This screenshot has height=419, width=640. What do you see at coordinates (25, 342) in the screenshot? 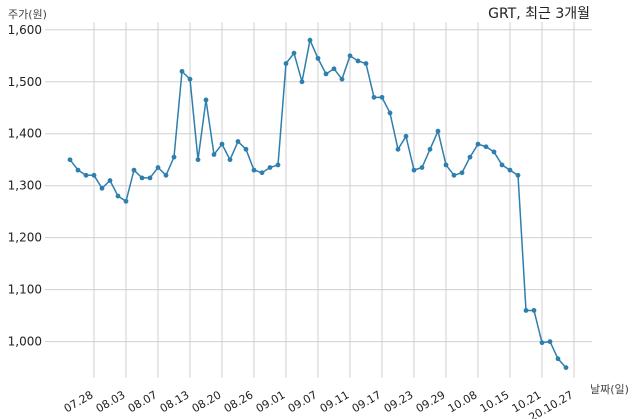
I see `y-tick-label: 1,000` at bounding box center [25, 342].